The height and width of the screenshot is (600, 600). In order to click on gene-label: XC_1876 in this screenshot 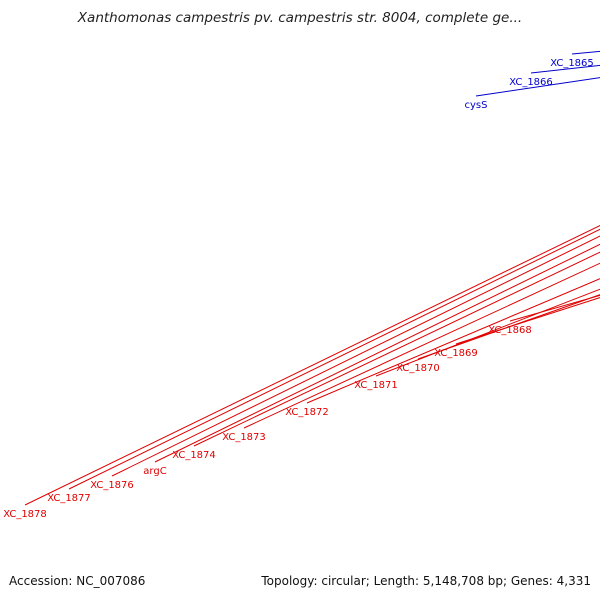, I will do `click(112, 485)`.